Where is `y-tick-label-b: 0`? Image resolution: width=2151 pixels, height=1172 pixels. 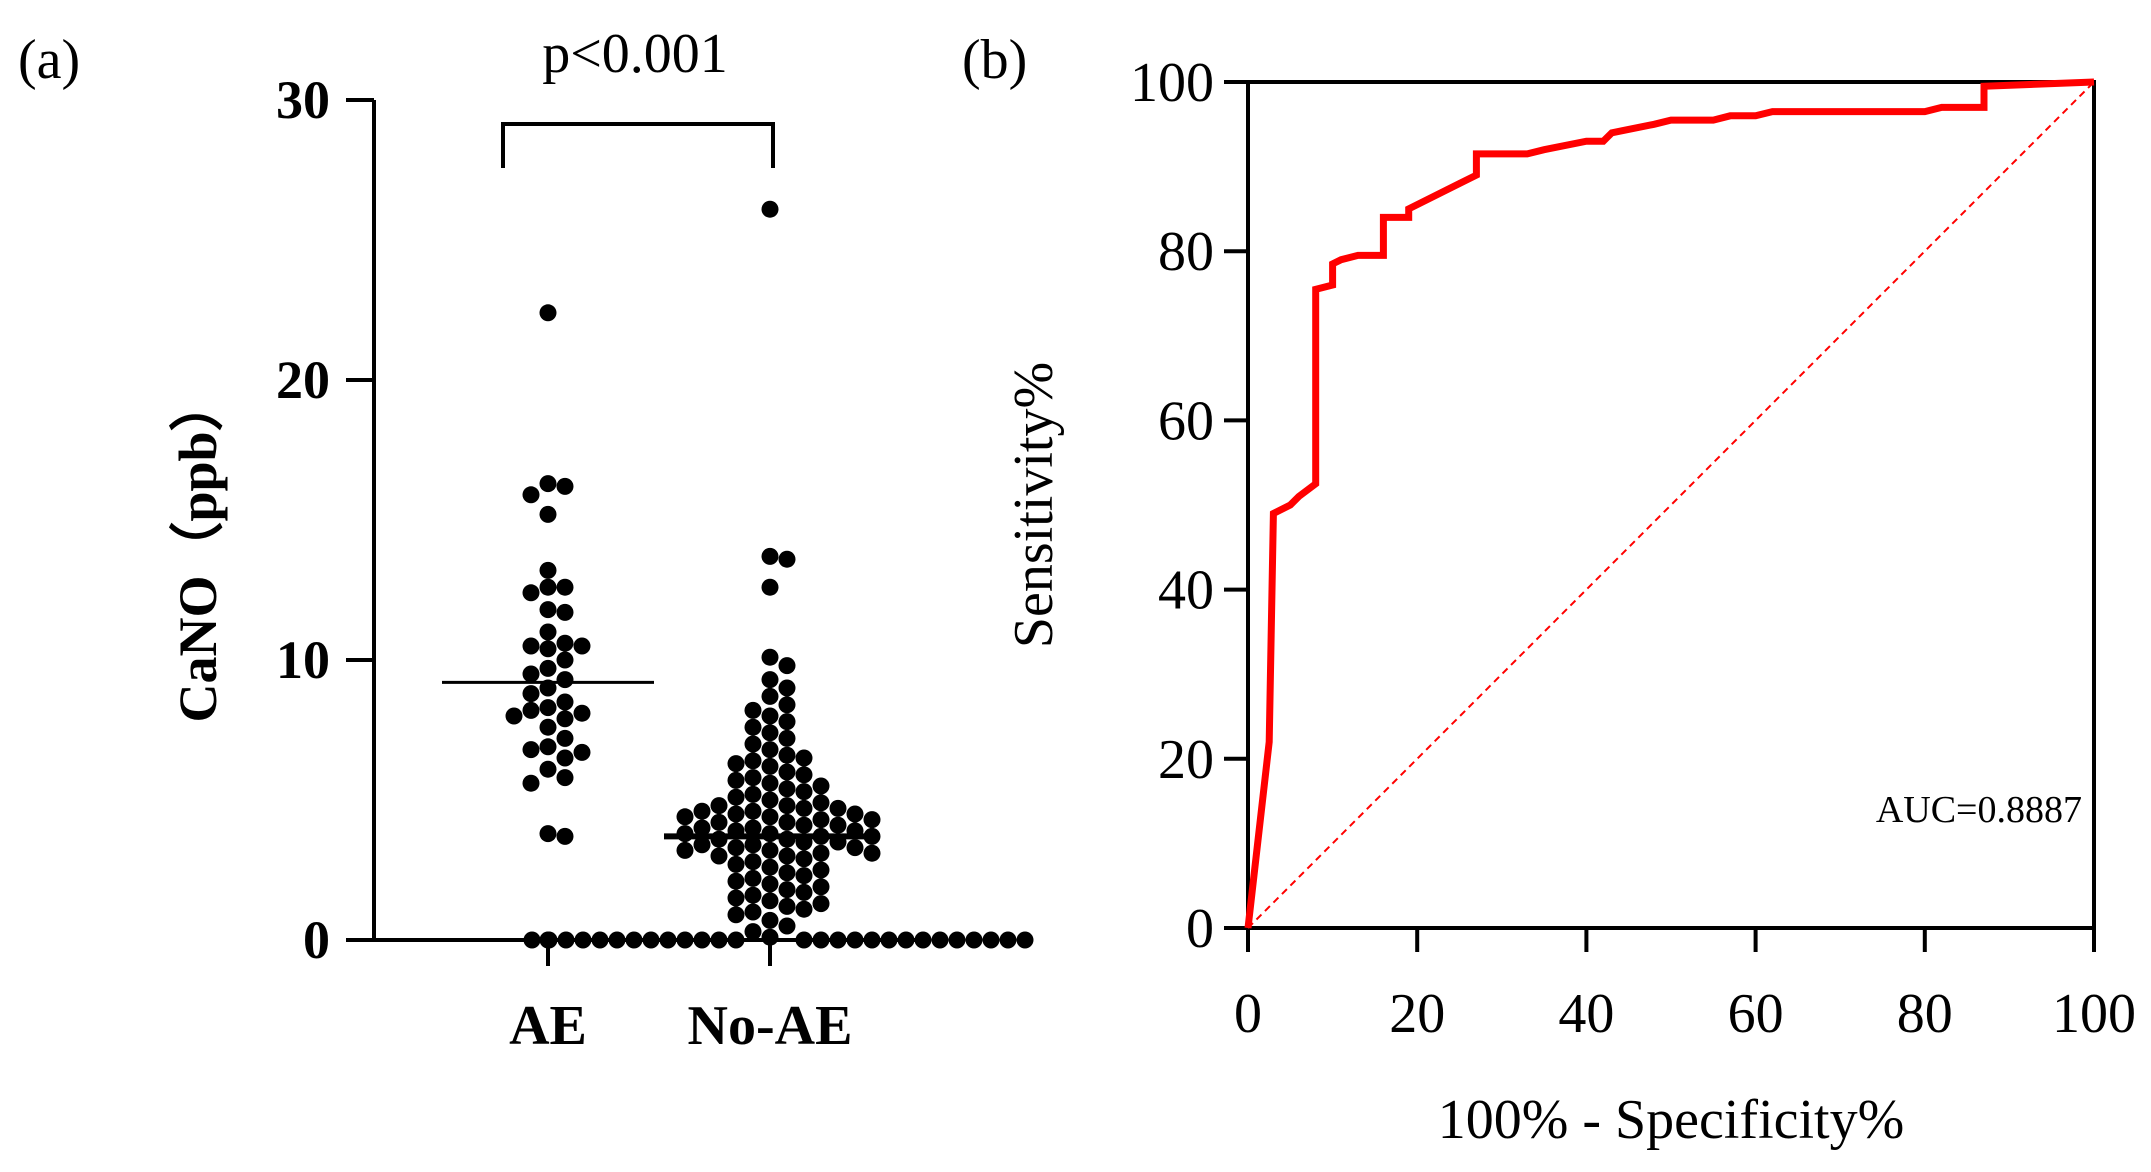 y-tick-label-b: 0 is located at coordinates (1200, 929).